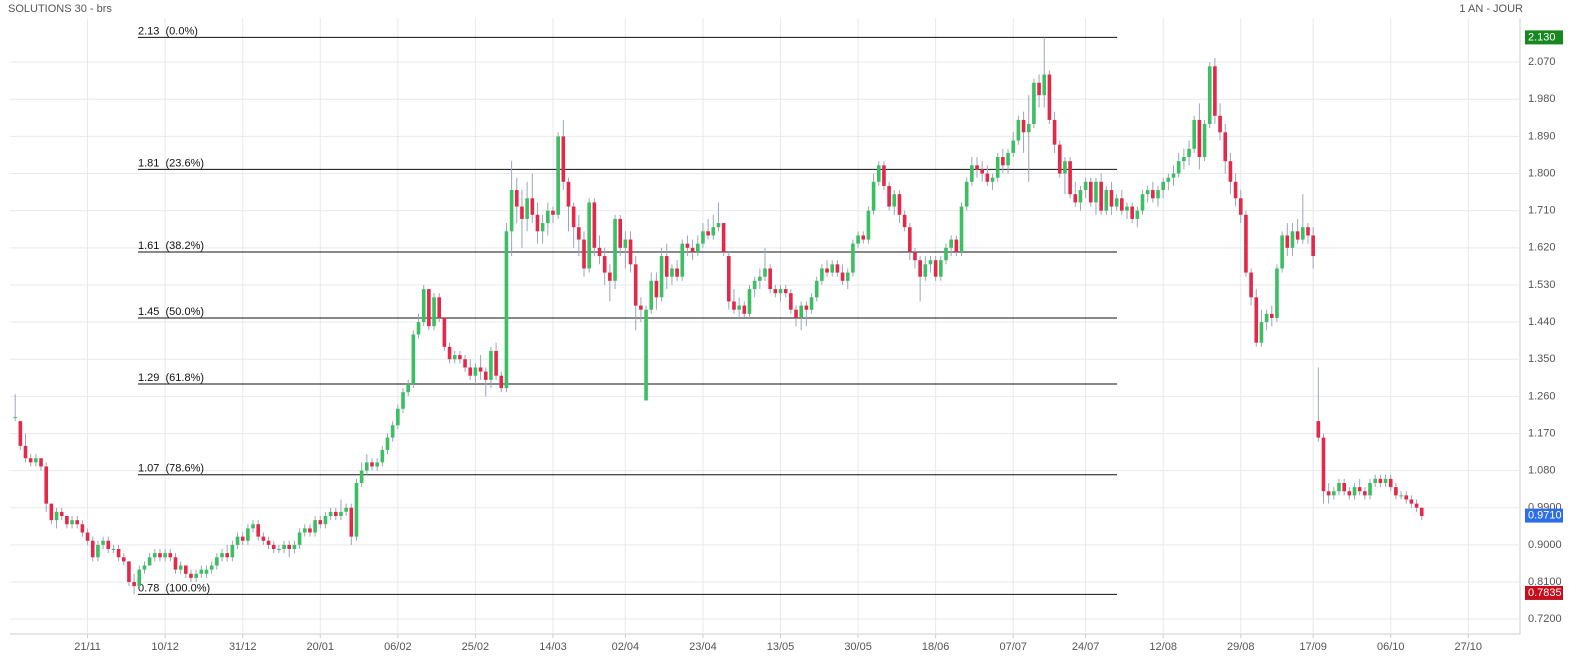 This screenshot has height=664, width=1588. Describe the element at coordinates (1391, 647) in the screenshot. I see `x-tick-label: 06/10` at that location.